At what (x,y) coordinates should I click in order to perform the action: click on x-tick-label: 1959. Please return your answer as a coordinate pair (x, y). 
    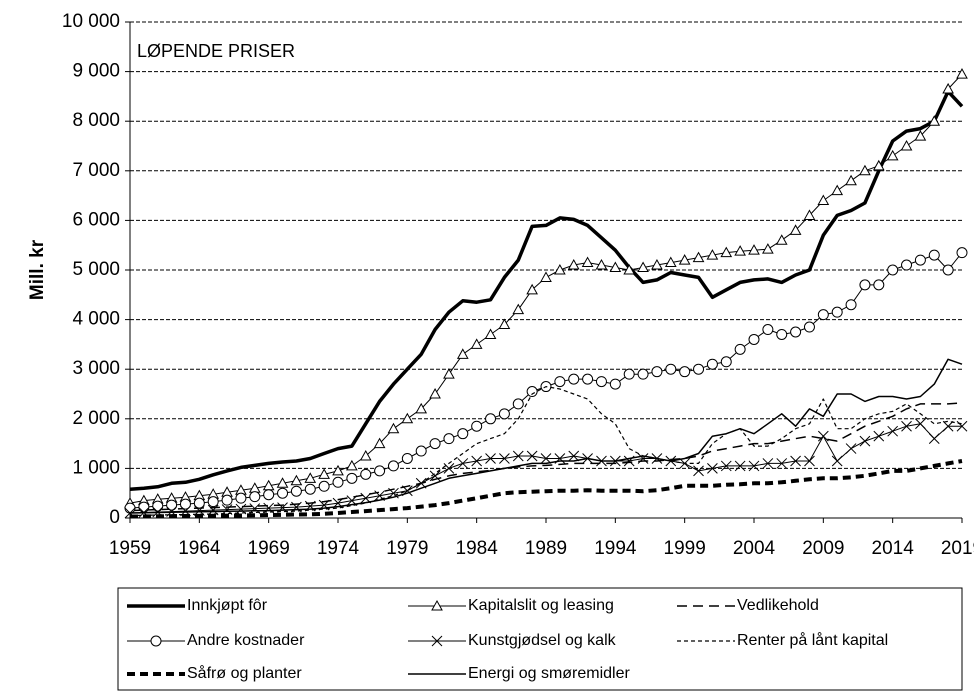
    Looking at the image, I should click on (130, 548).